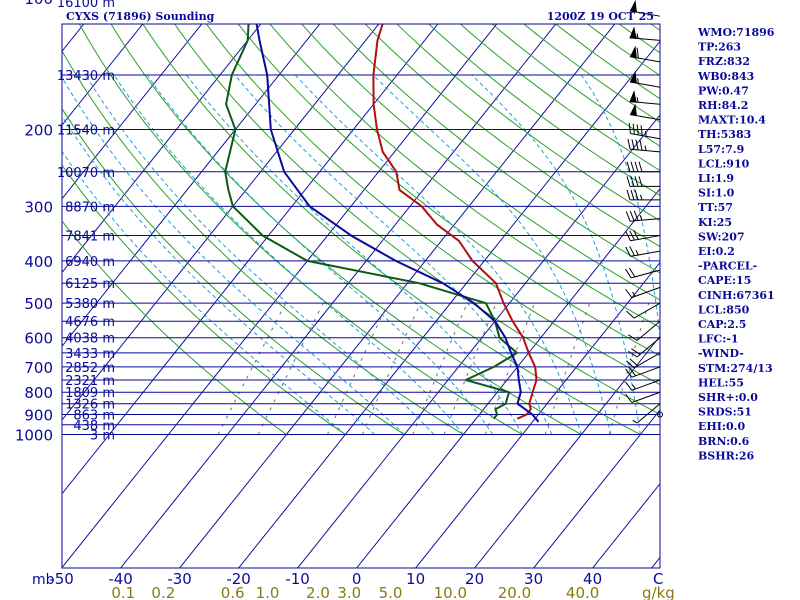 The height and width of the screenshot is (600, 800). Describe the element at coordinates (140, 16) in the screenshot. I see `station-title: CYXS (71896) Sounding` at that location.